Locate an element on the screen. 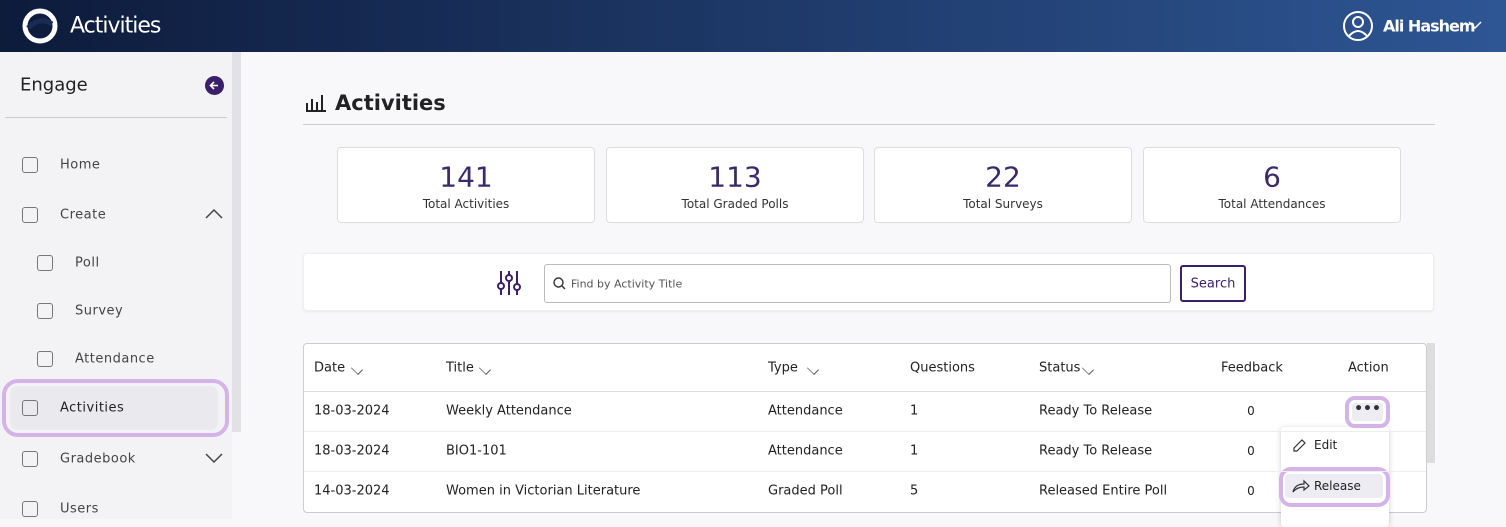 The height and width of the screenshot is (527, 1506). active-item-bg is located at coordinates (114, 408).